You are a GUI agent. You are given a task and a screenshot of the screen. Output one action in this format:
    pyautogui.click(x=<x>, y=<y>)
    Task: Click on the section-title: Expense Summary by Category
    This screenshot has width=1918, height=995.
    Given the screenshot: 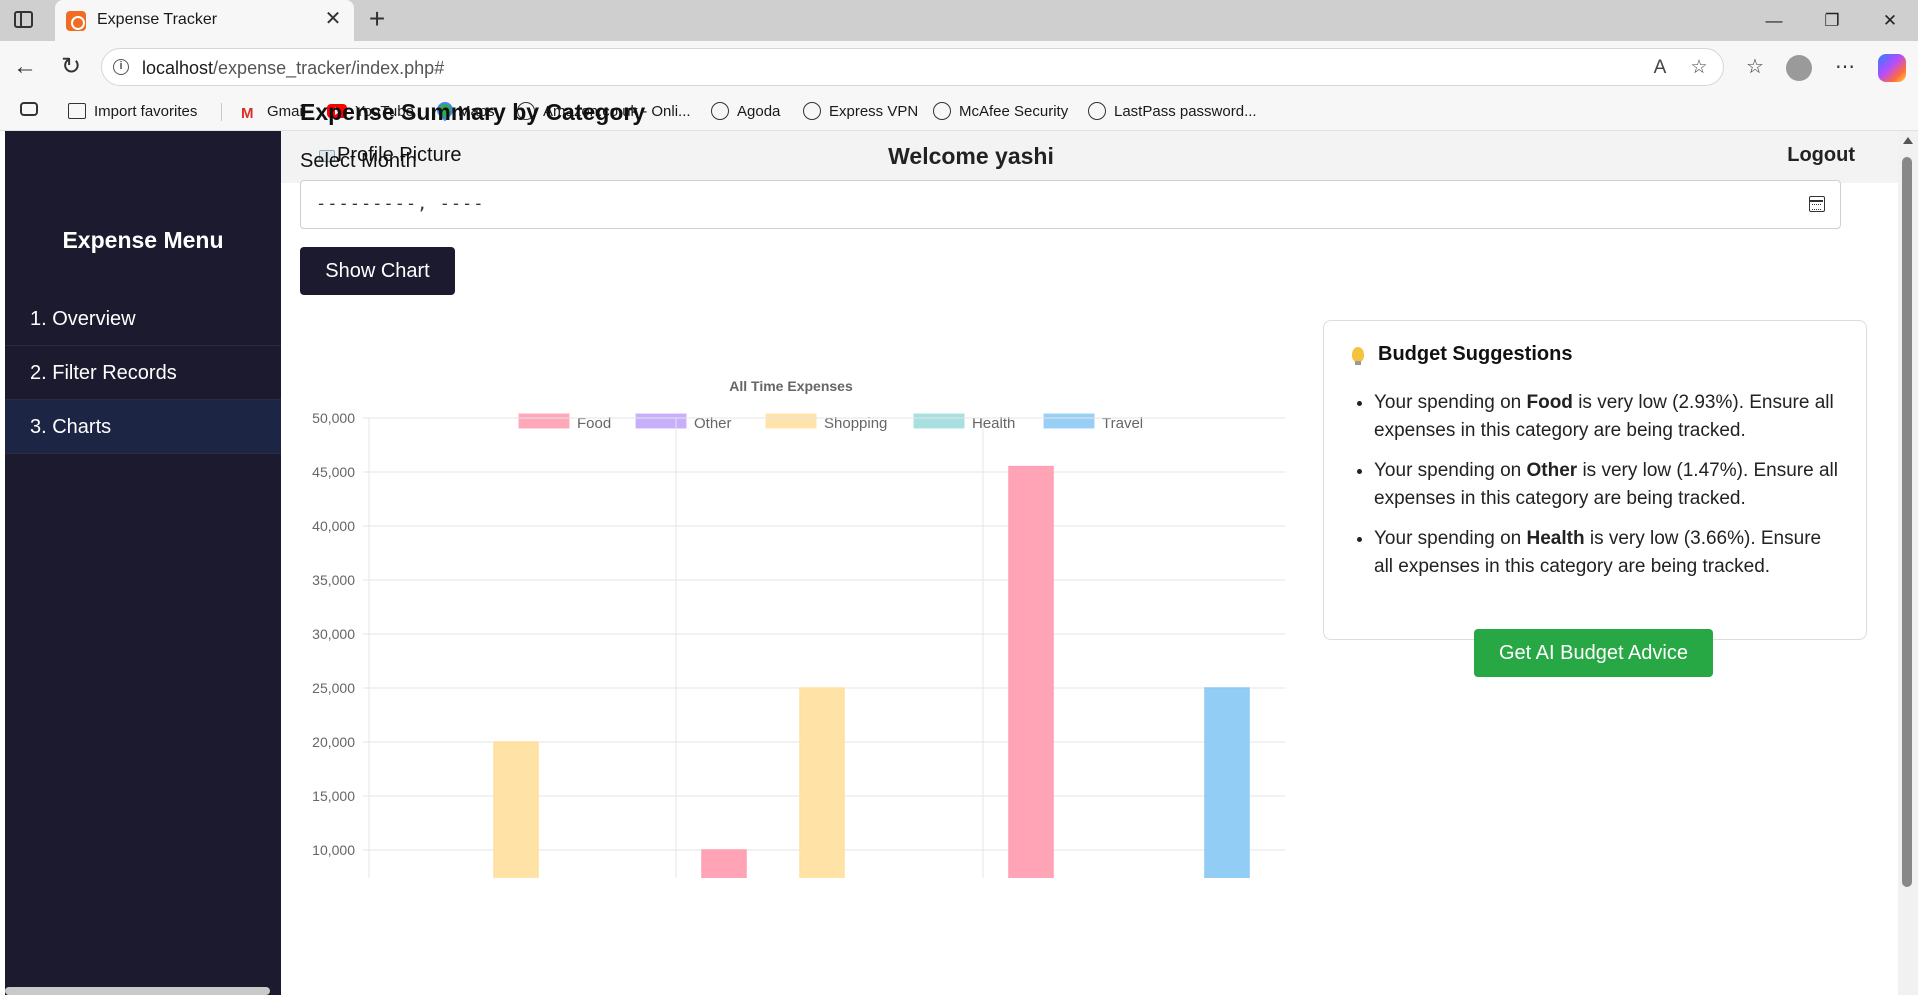 What is the action you would take?
    pyautogui.click(x=473, y=112)
    